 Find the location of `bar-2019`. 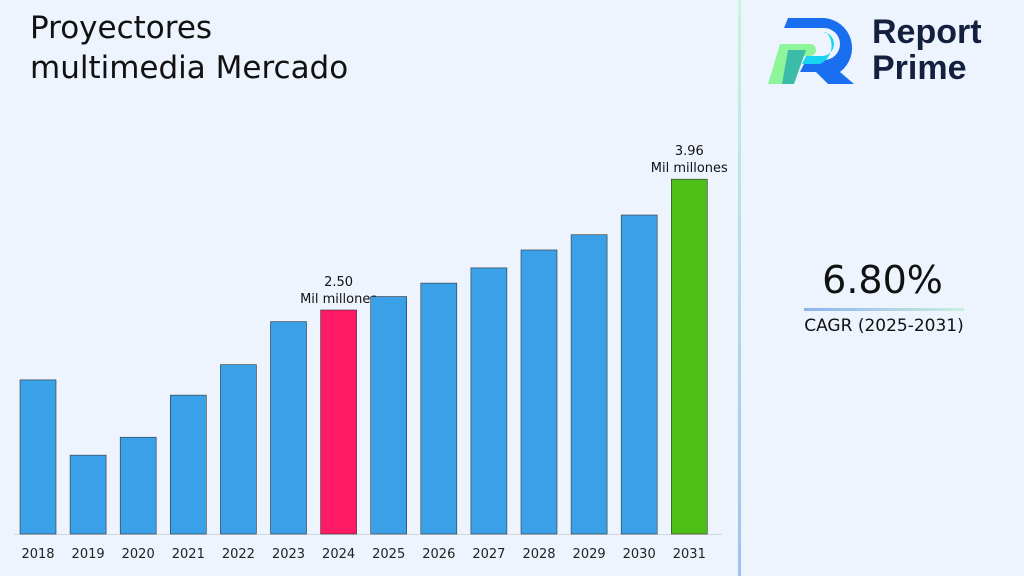

bar-2019 is located at coordinates (88, 494).